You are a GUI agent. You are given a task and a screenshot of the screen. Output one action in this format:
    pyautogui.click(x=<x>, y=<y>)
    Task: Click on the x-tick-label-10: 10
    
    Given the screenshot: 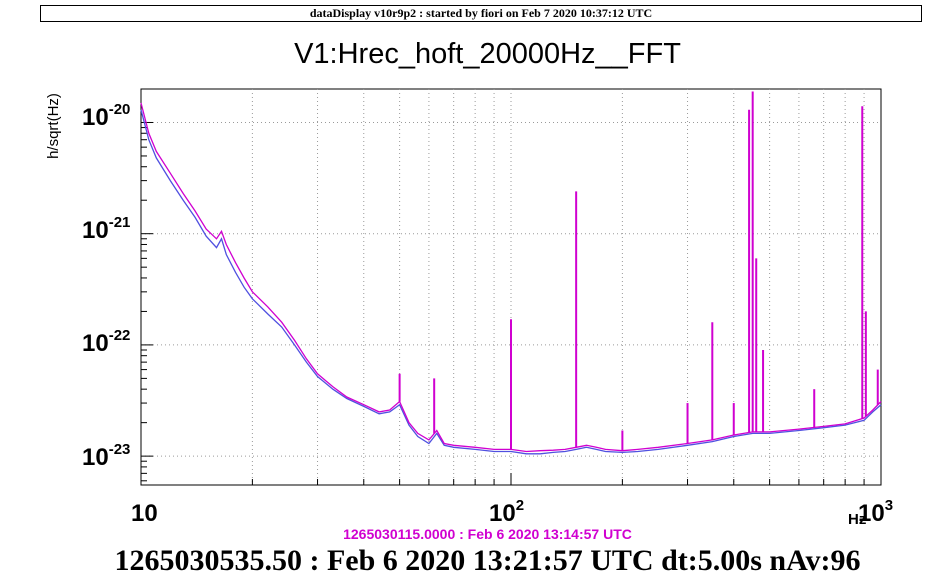 What is the action you would take?
    pyautogui.click(x=144, y=513)
    